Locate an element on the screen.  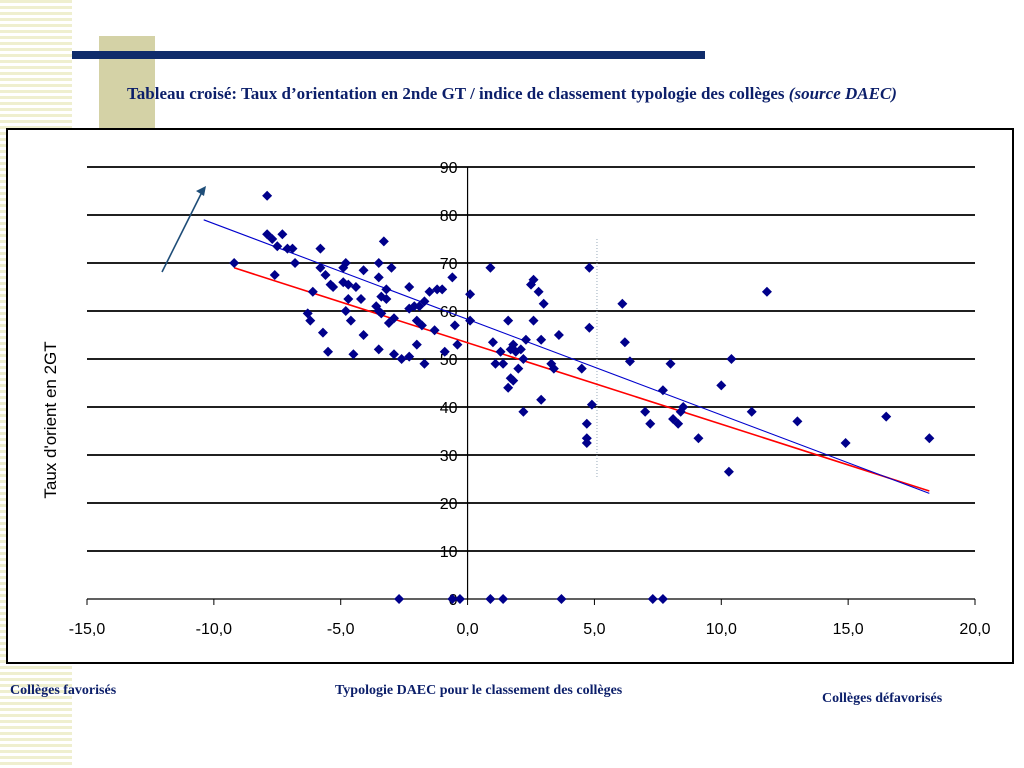
y-tick-label: 40 is located at coordinates (449, 408).